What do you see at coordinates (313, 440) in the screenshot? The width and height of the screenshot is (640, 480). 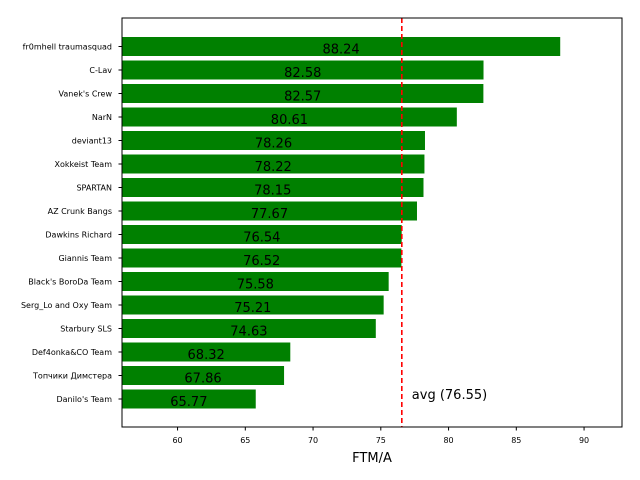 I see `x-tick-label: 70` at bounding box center [313, 440].